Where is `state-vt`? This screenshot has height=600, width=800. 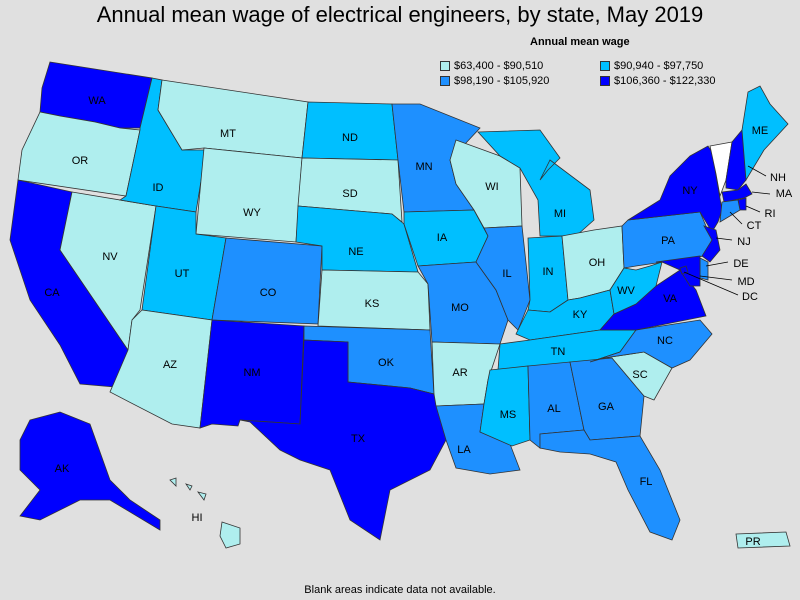
state-vt is located at coordinates (721, 169).